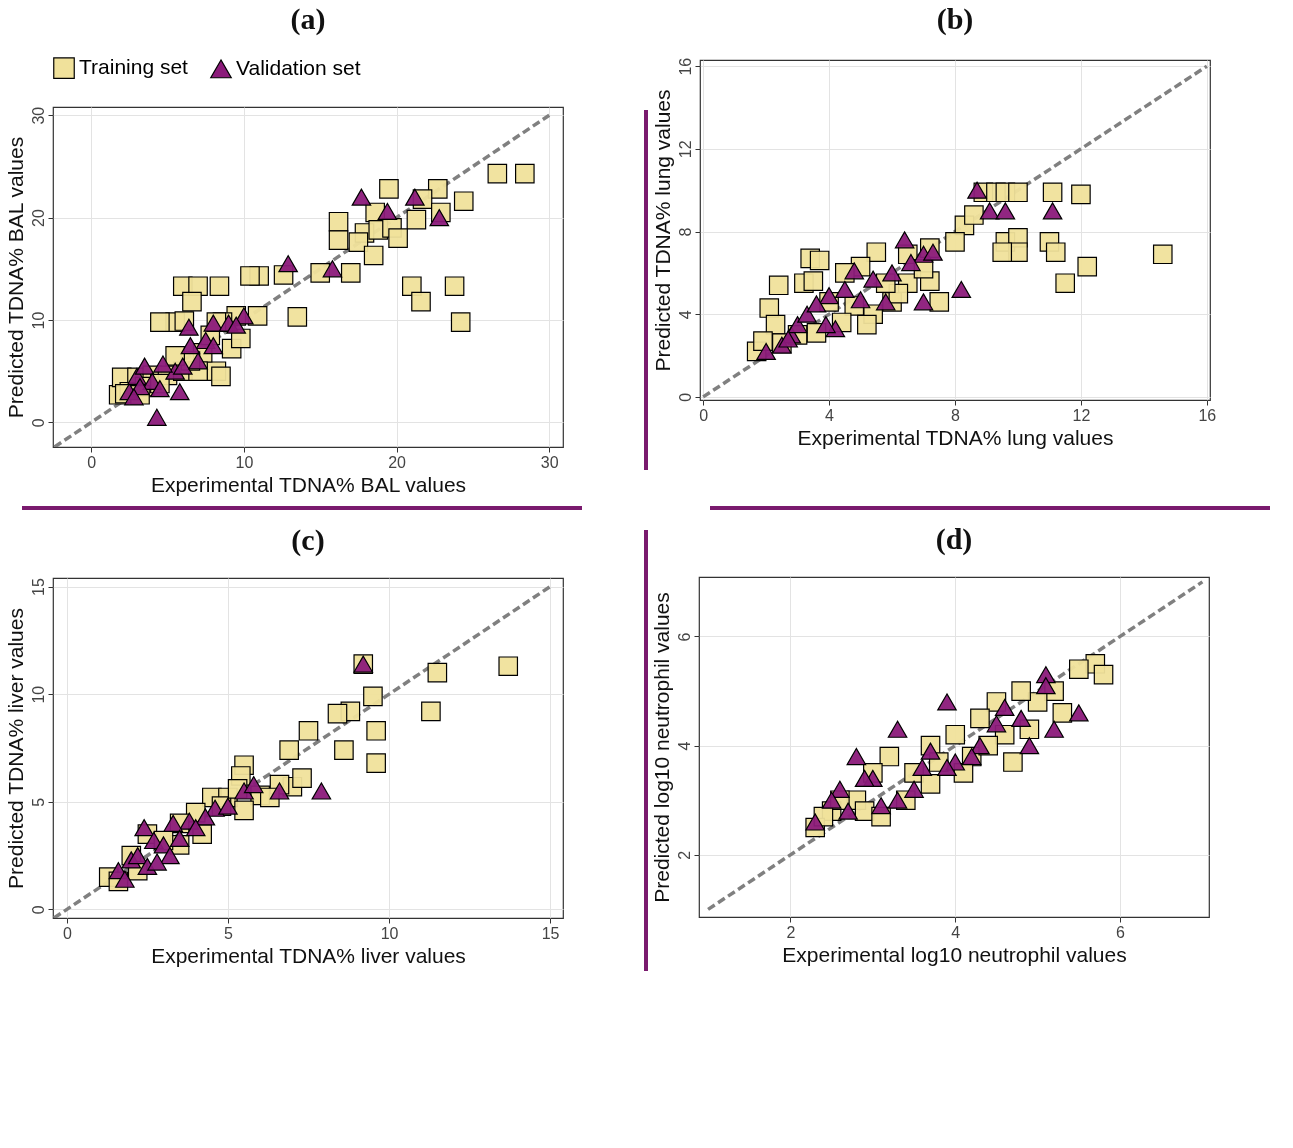 The height and width of the screenshot is (1148, 1293). Describe the element at coordinates (308, 19) in the screenshot. I see `chart-title: (a)` at that location.